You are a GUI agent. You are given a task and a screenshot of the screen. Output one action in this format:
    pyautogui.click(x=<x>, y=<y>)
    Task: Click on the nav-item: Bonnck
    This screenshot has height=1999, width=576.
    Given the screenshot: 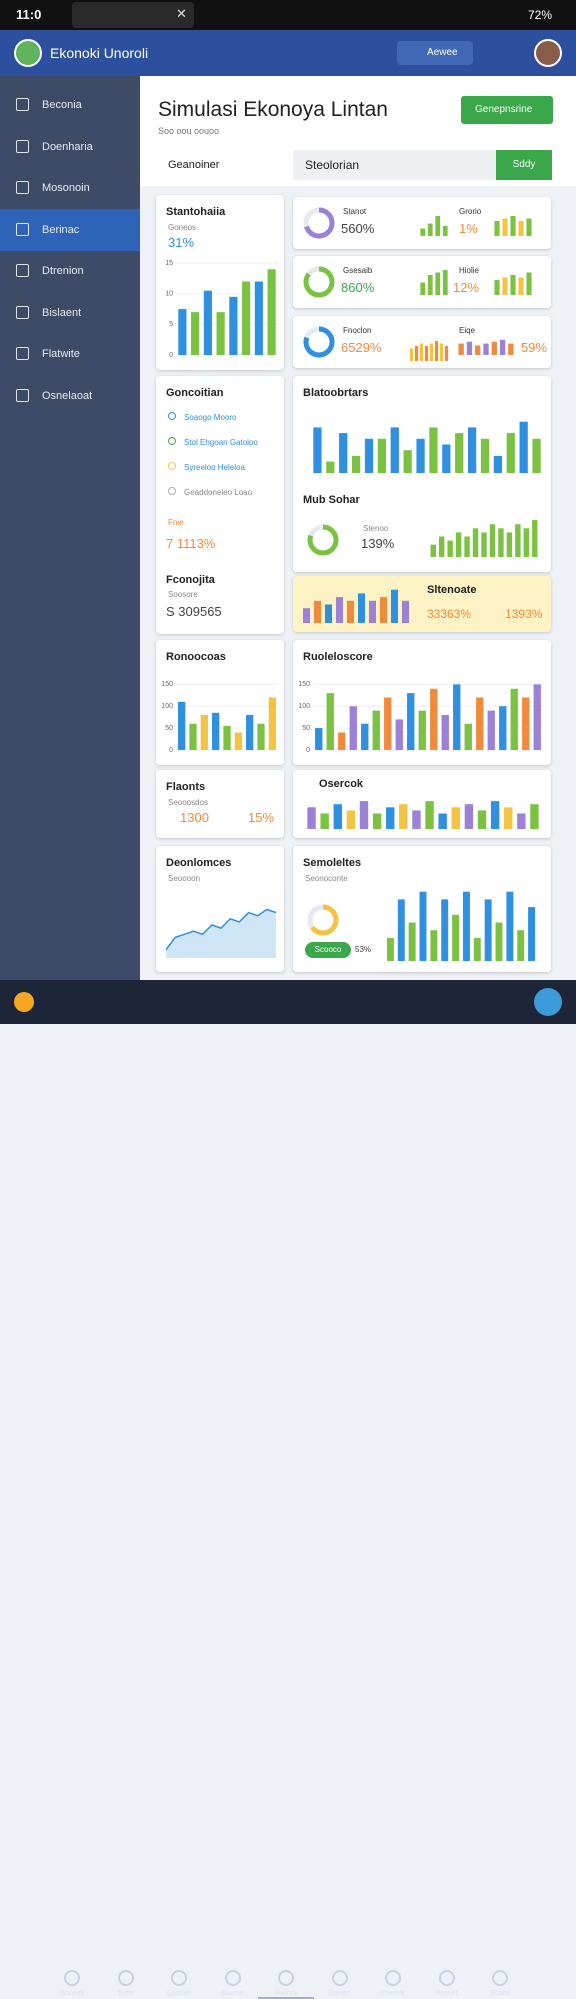 What is the action you would take?
    pyautogui.click(x=286, y=1981)
    